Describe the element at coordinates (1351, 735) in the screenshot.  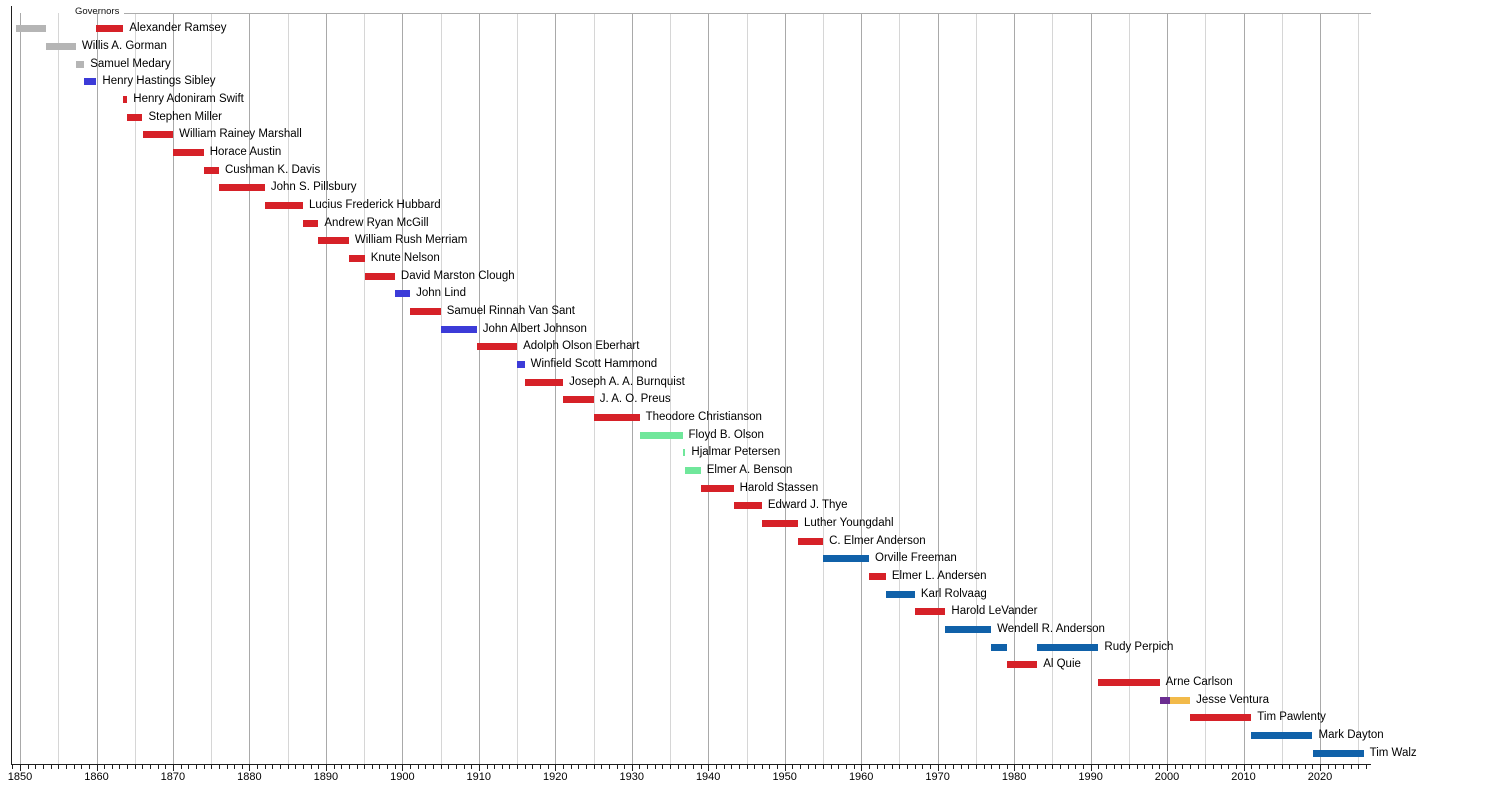
I see `label-mark-dayton: Mark Dayton` at that location.